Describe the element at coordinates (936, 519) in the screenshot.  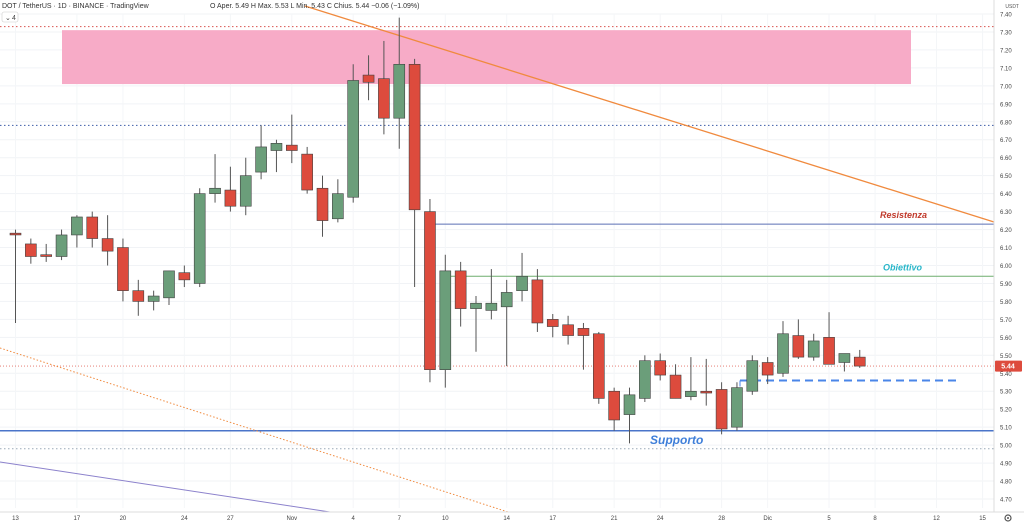
I see `time-tick-label: 12` at that location.